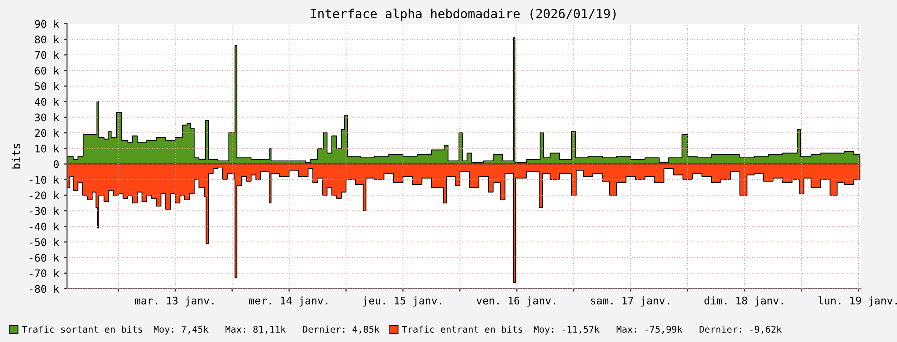 This screenshot has height=342, width=897. I want to click on y-tick-label: -20 k, so click(45, 196).